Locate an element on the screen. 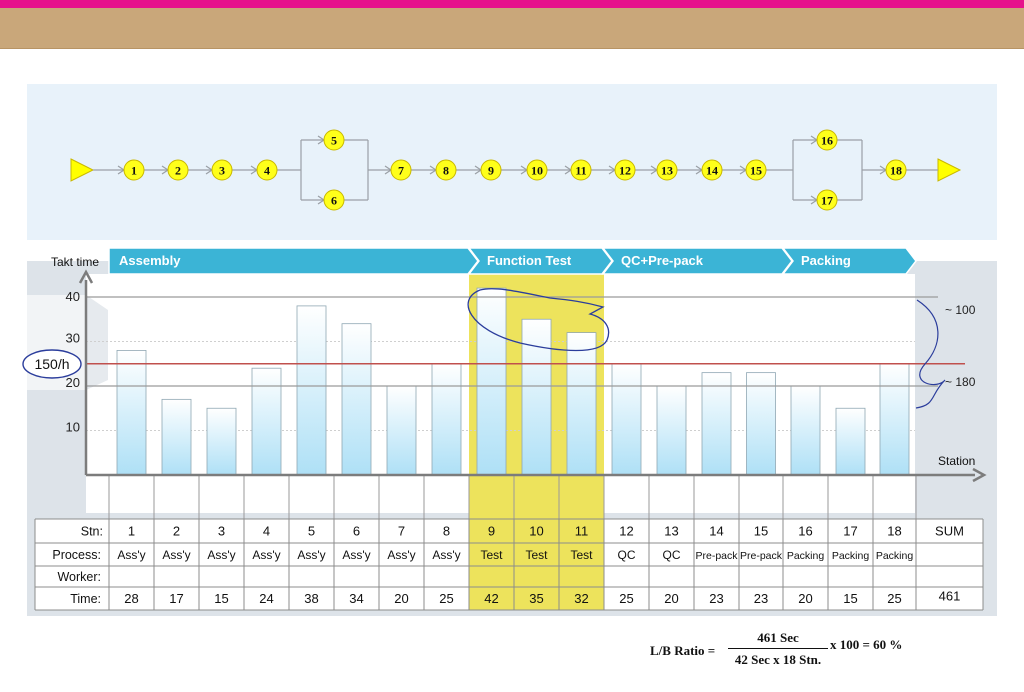 The image size is (1024, 692). table-sum-value: 461 is located at coordinates (950, 596).